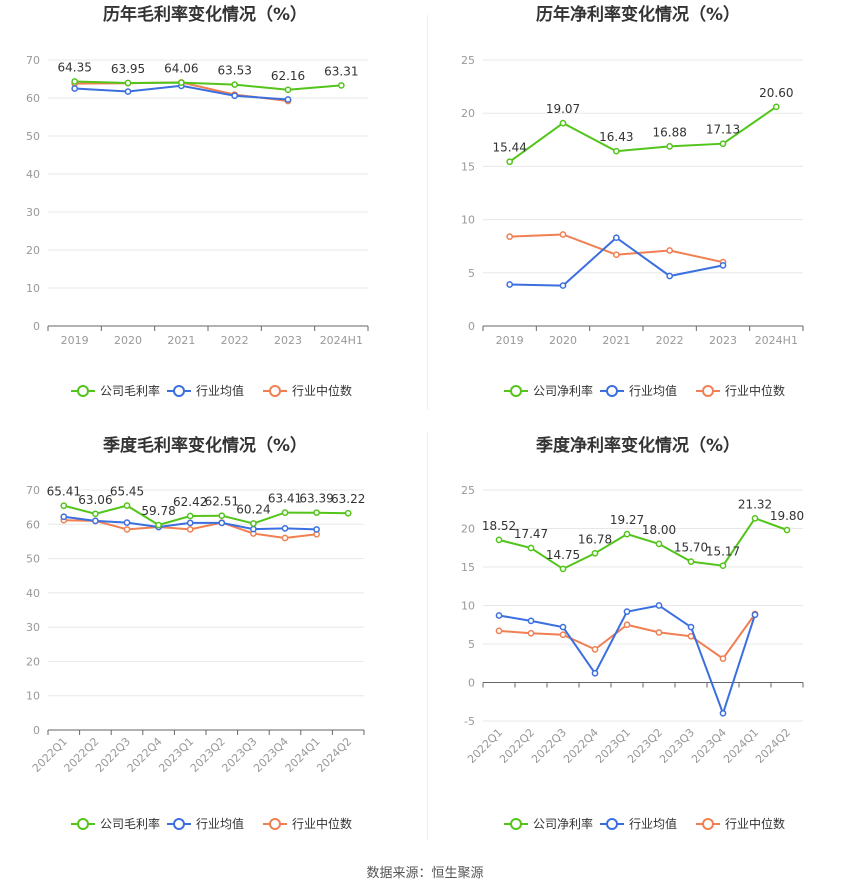 This screenshot has height=891, width=850. I want to click on data-label: 15.44, so click(509, 148).